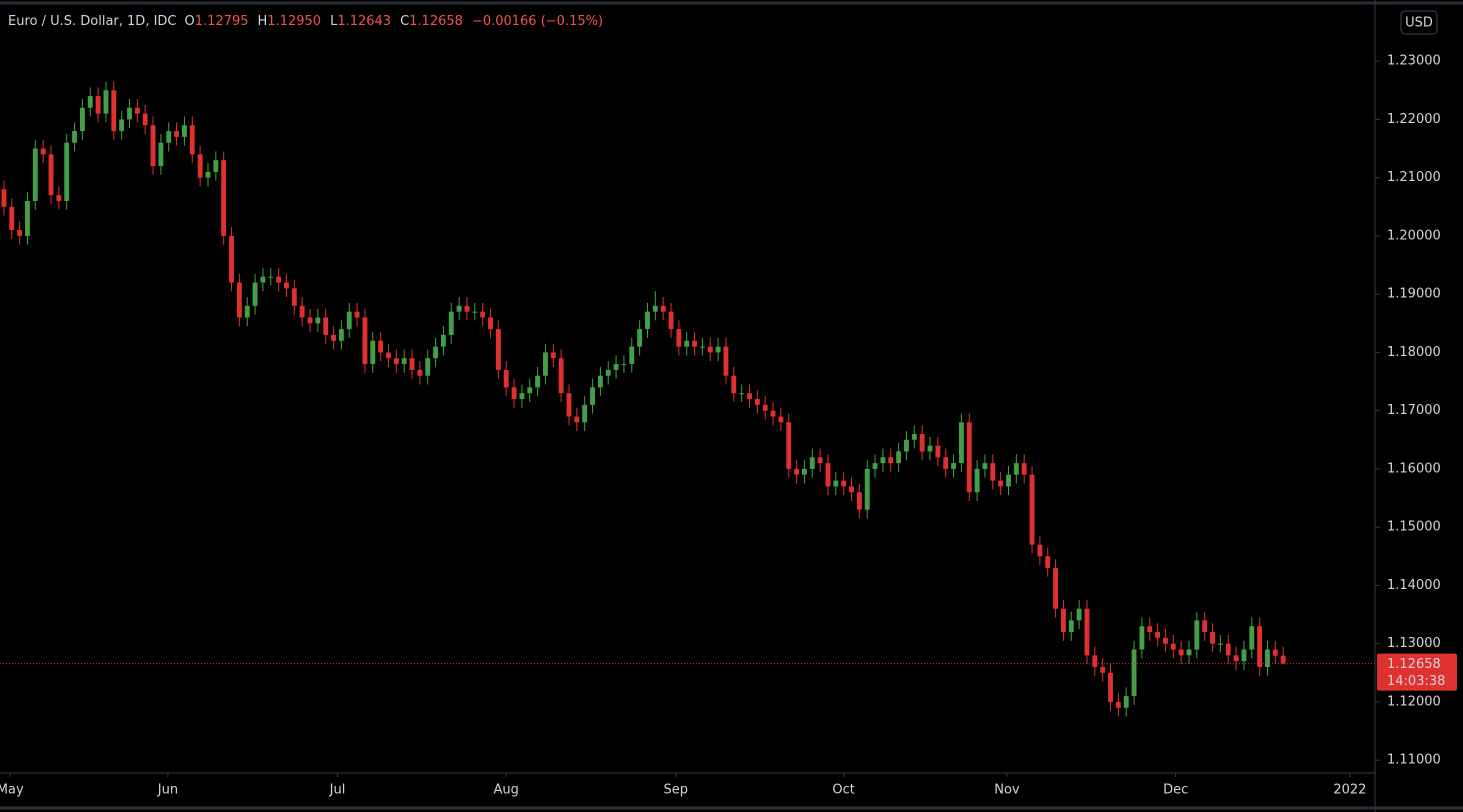 This screenshot has width=1463, height=812. I want to click on y-tick-label: 1.22000, so click(1414, 119).